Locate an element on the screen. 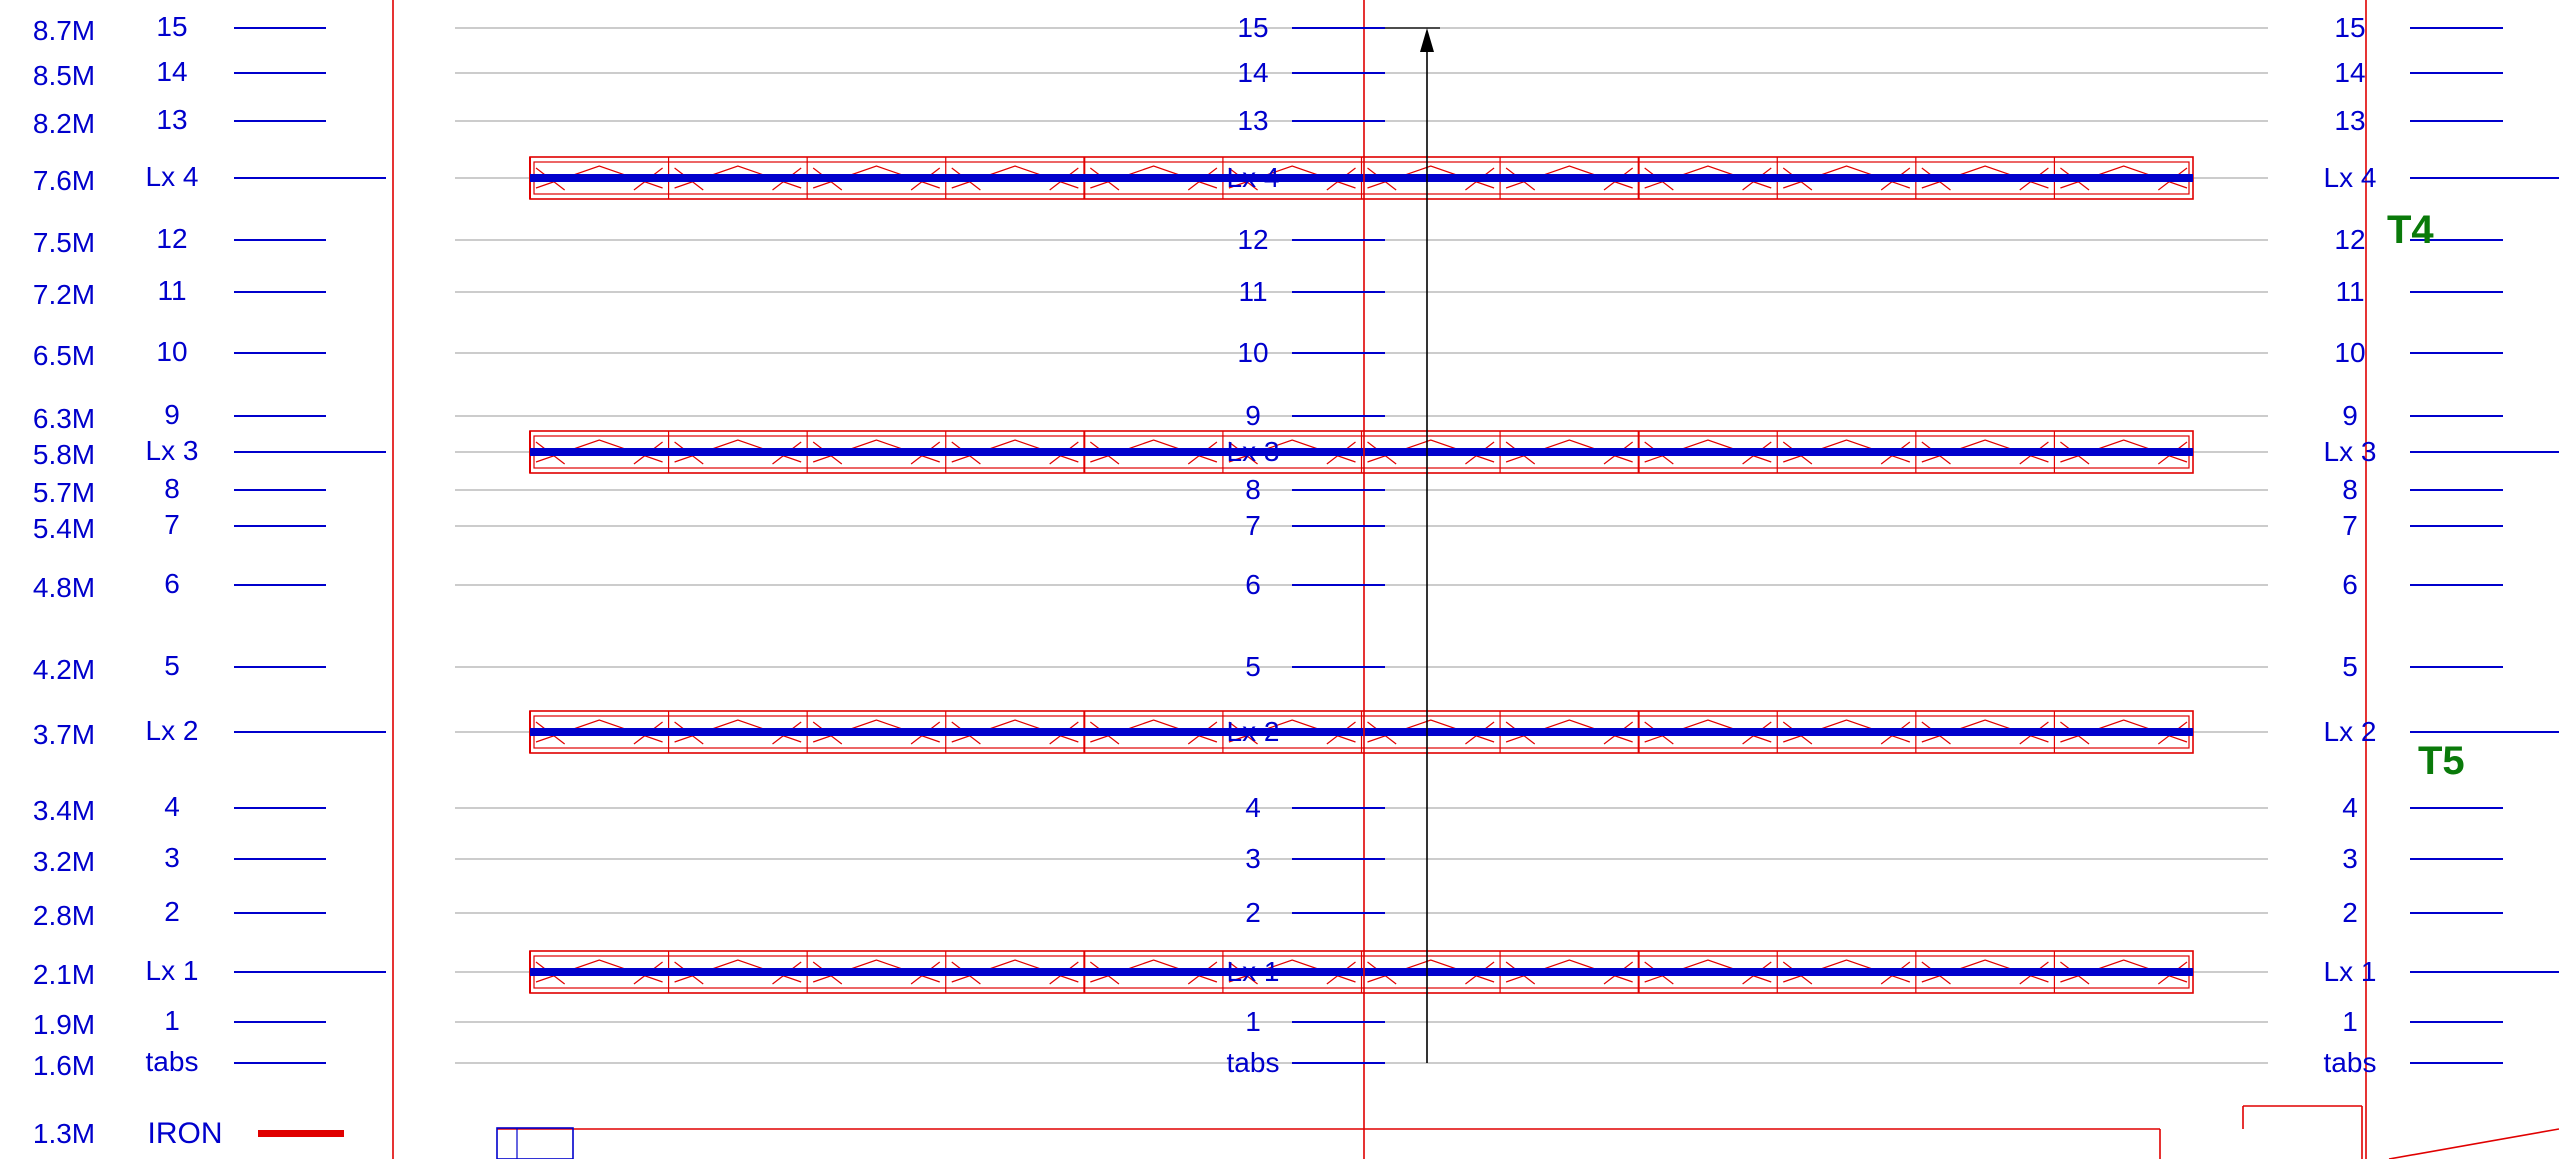  center-line-label: 1 is located at coordinates (1253, 1021).